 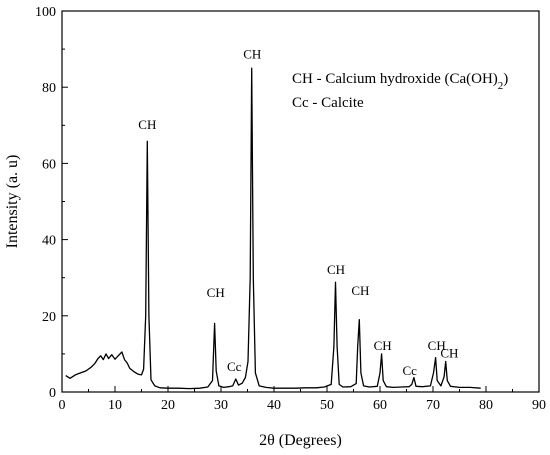 I want to click on x-tick-label: 50, so click(x=327, y=405).